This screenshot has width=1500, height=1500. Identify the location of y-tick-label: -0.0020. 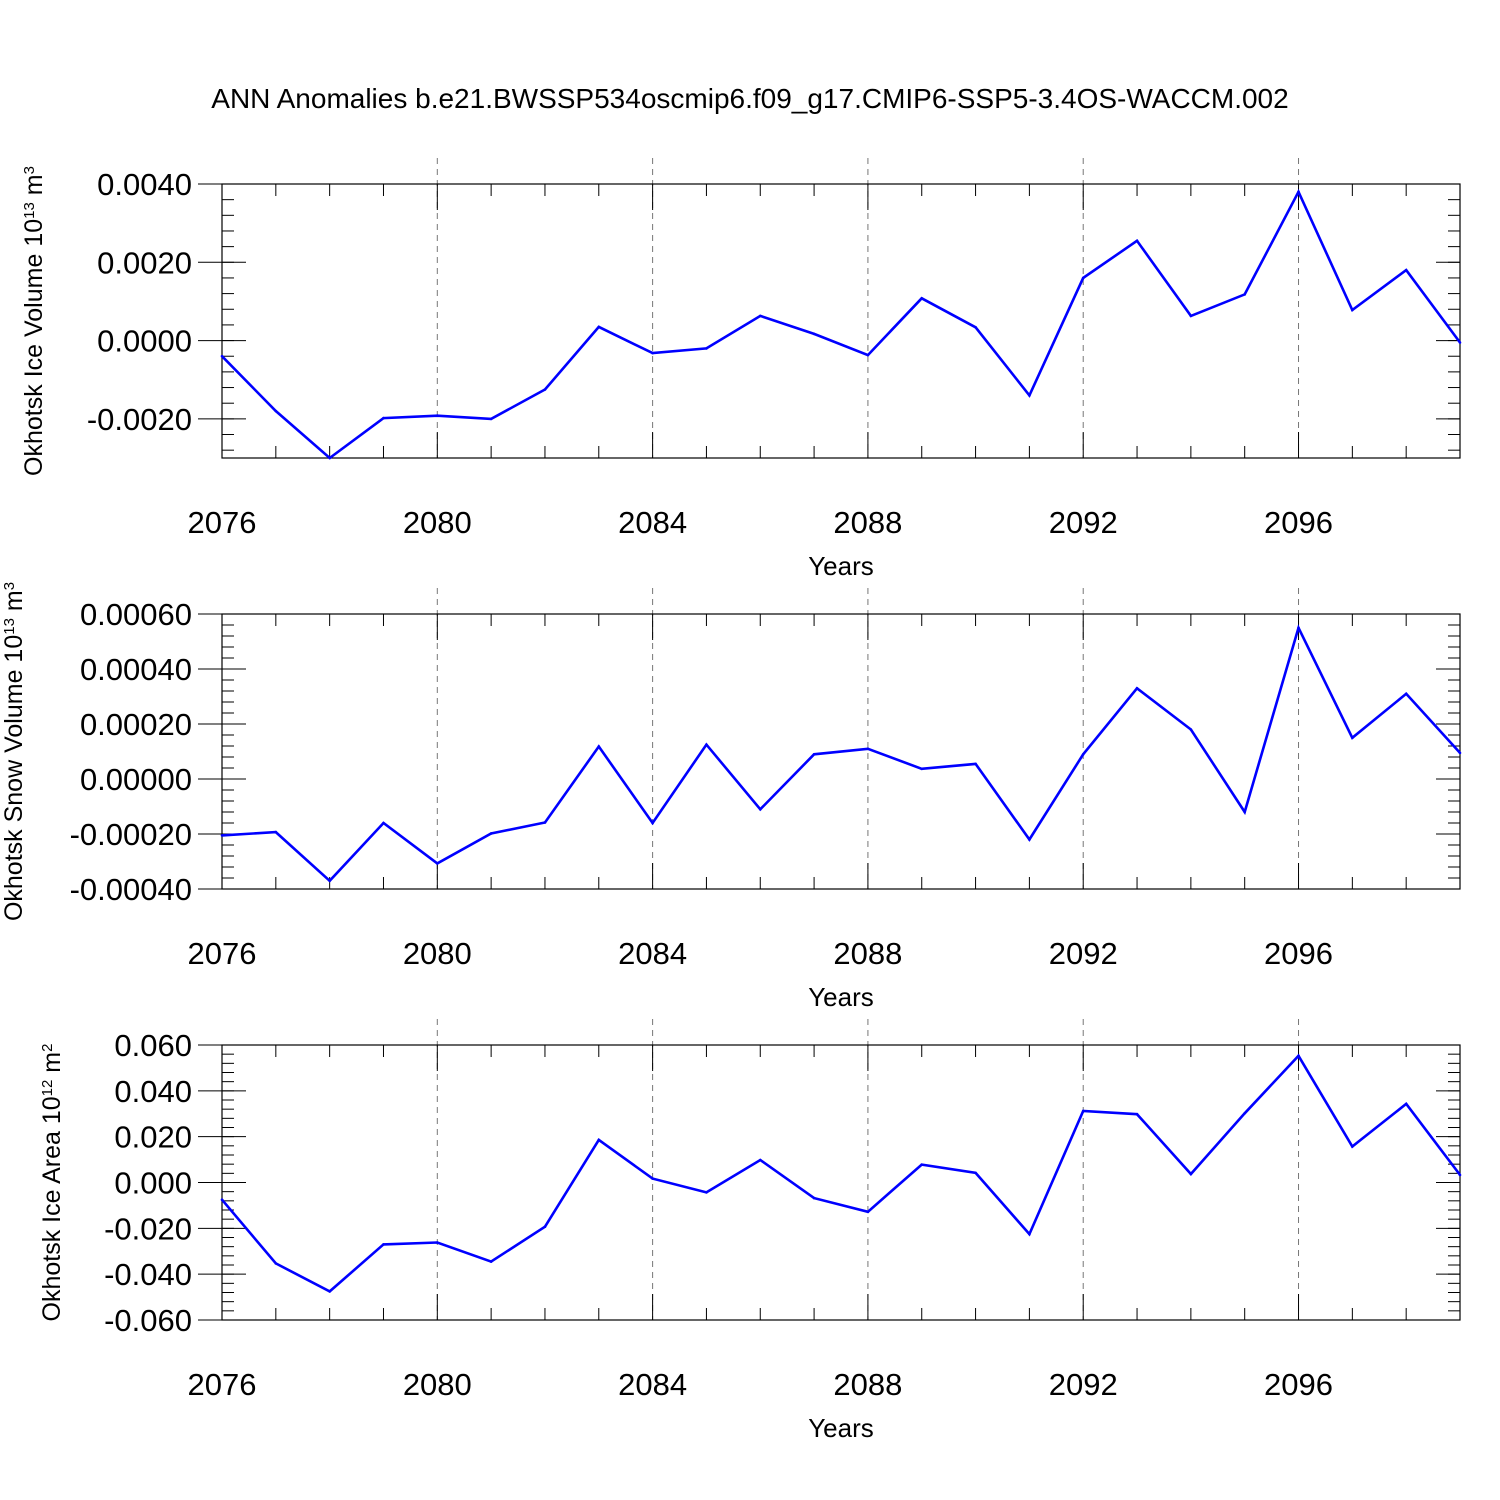
(139, 419).